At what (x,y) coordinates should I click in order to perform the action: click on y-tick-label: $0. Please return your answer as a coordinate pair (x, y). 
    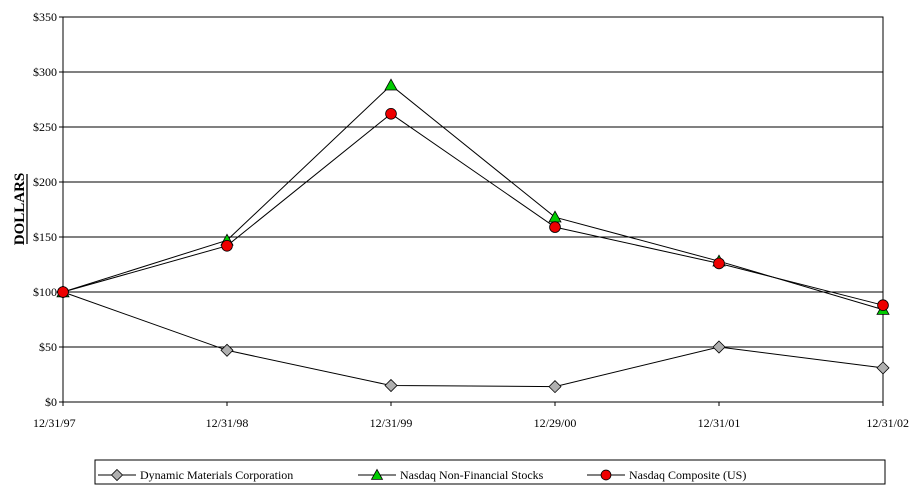
    Looking at the image, I should click on (51, 402).